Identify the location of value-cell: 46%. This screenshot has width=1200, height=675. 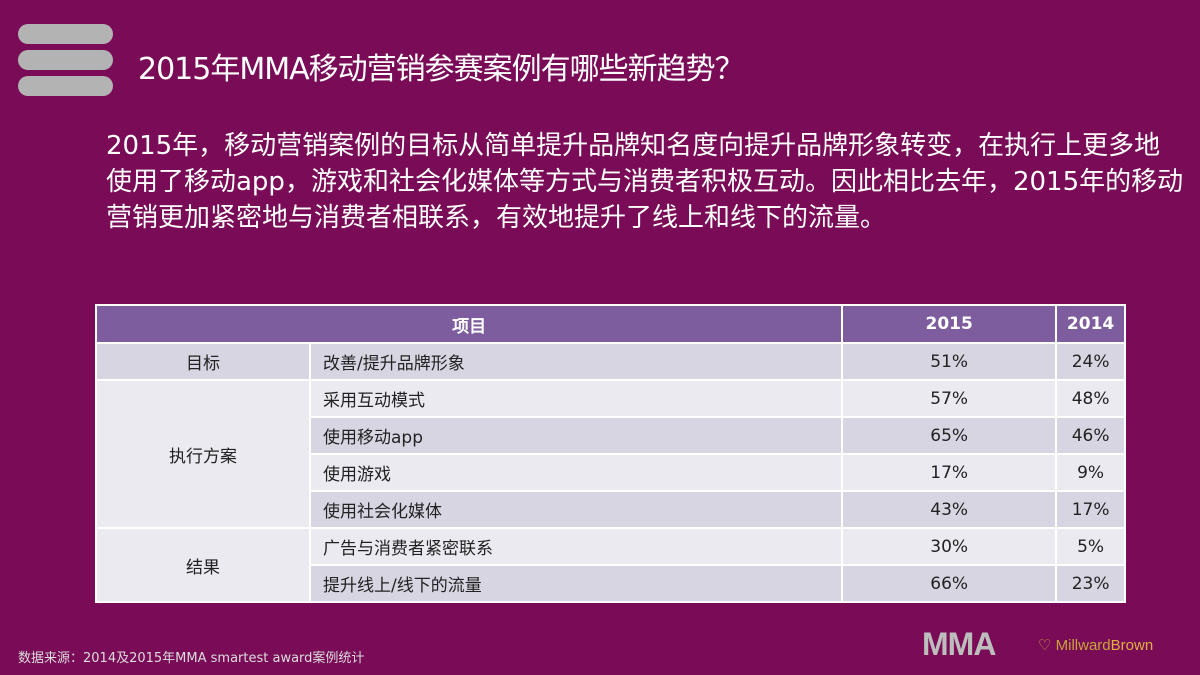
(1090, 435).